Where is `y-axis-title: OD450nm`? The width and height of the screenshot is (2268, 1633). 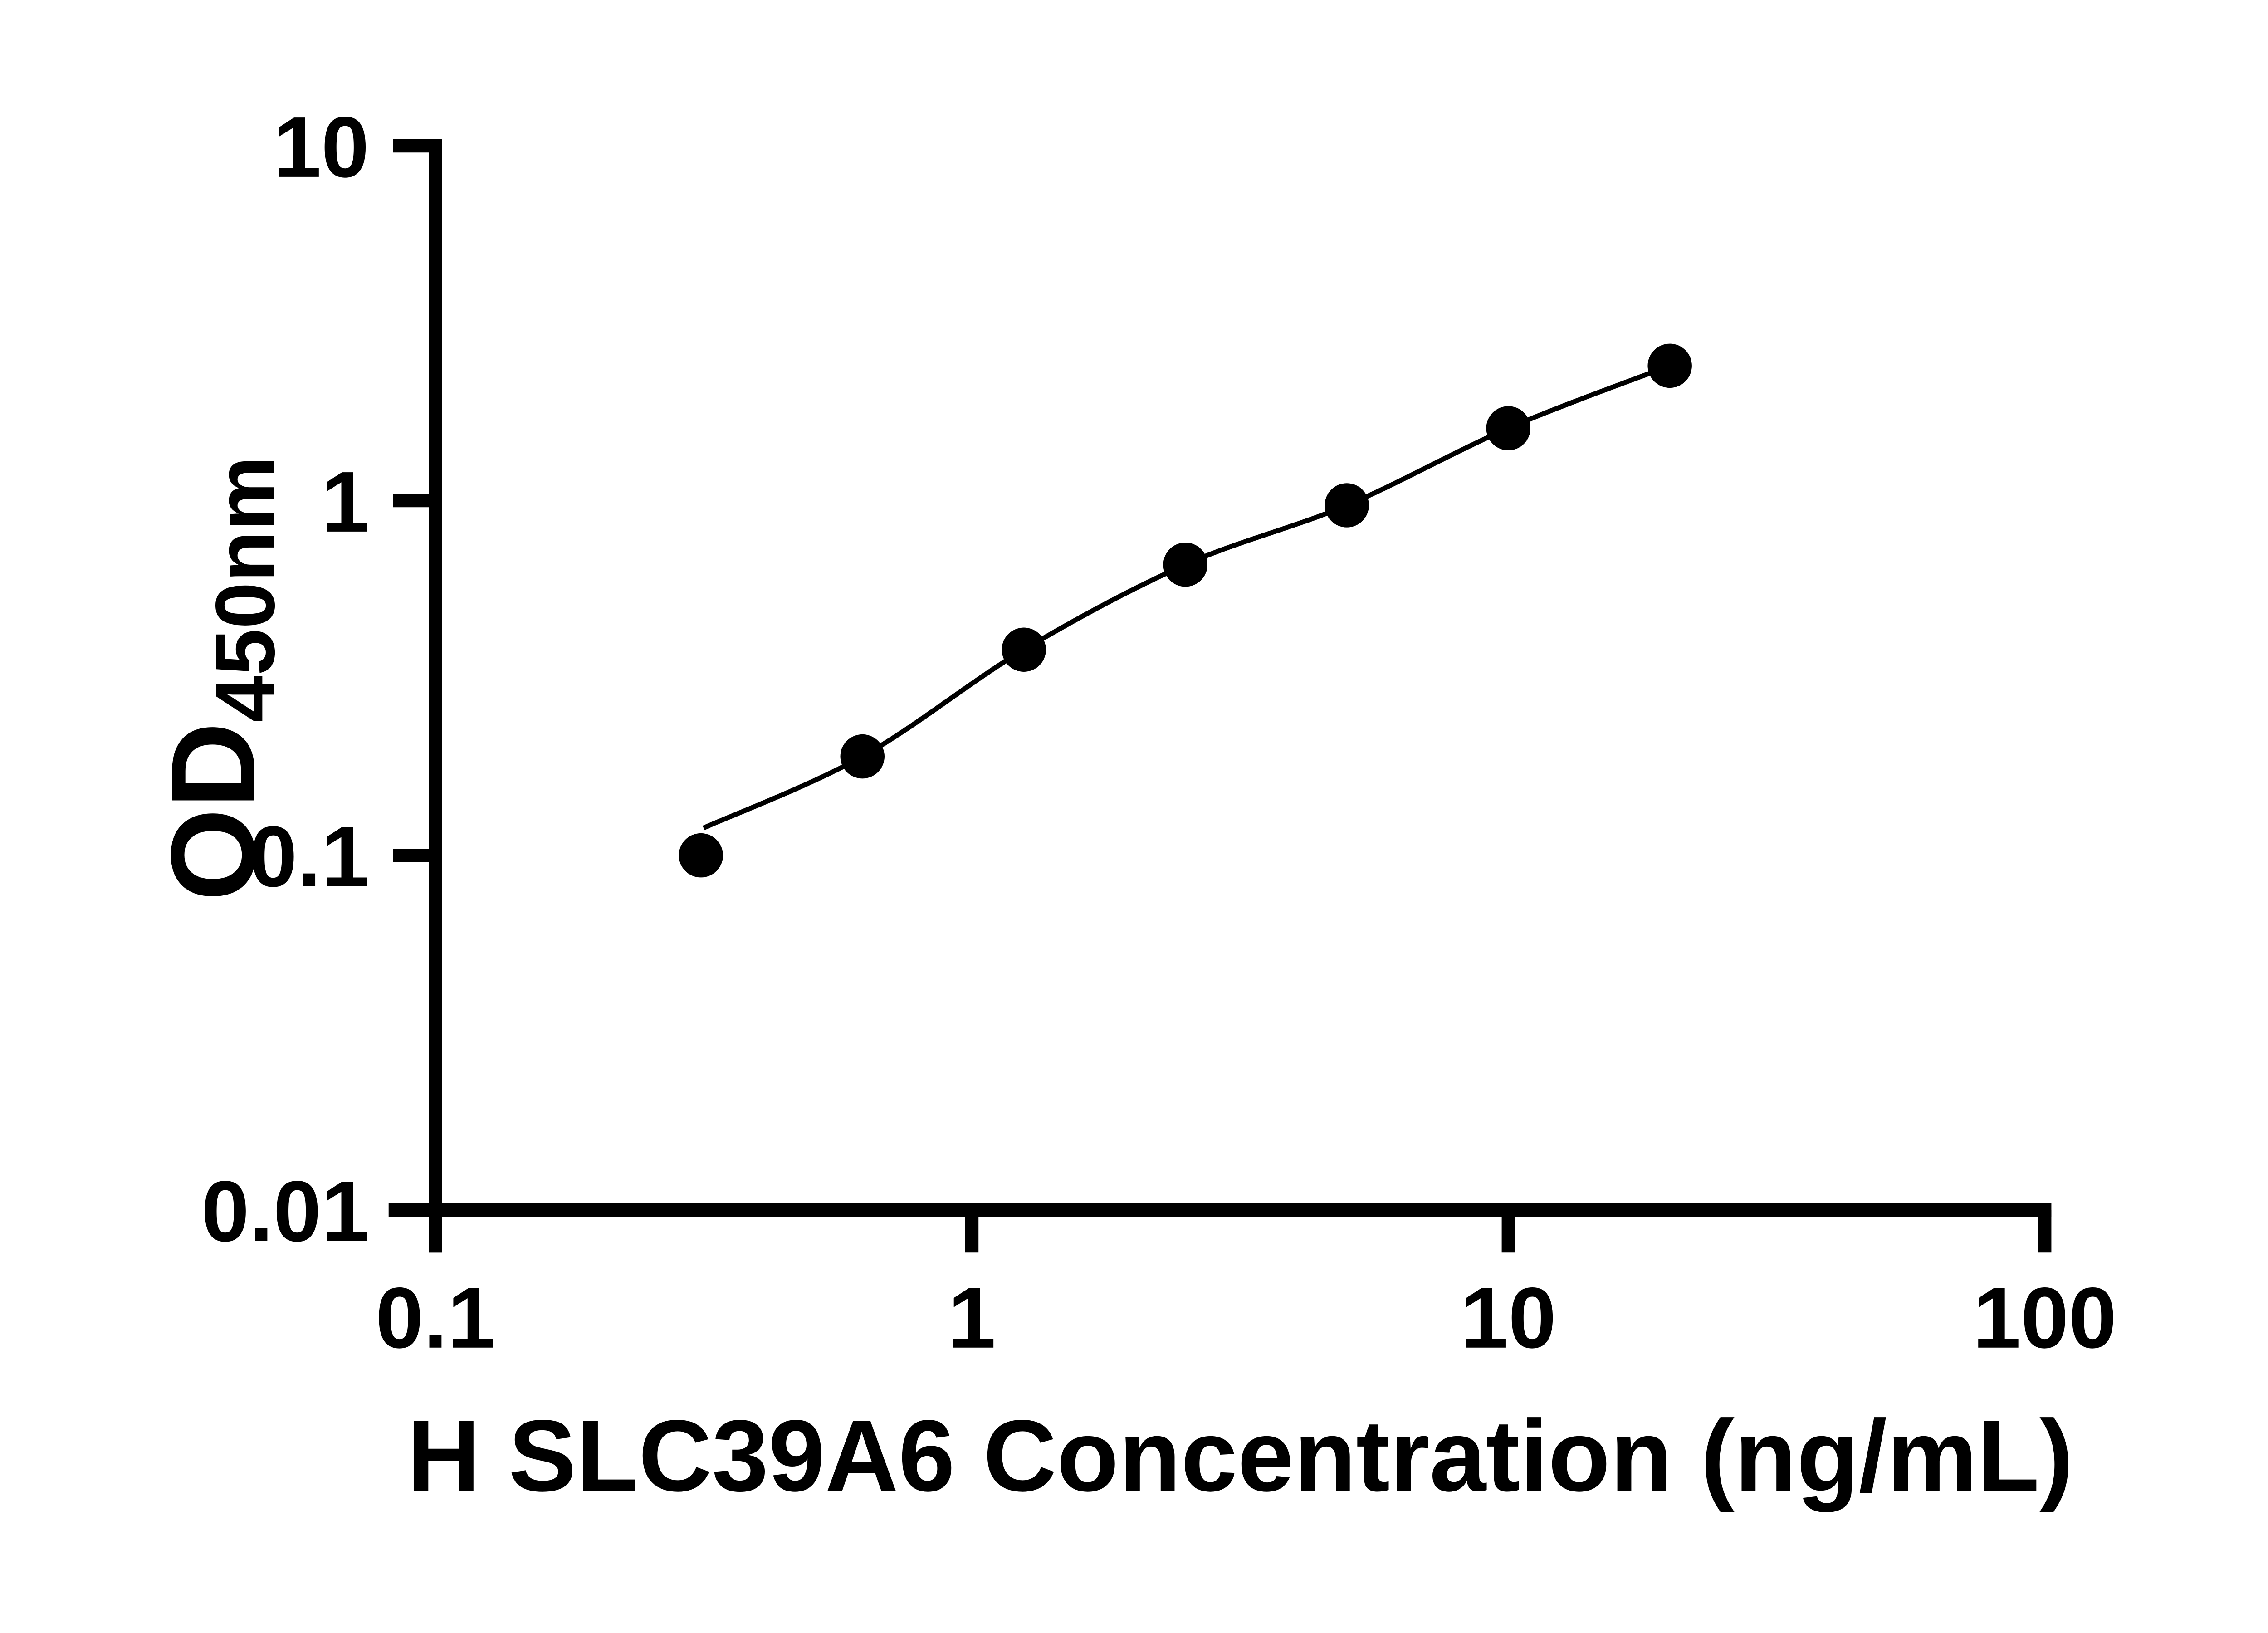 y-axis-title: OD450nm is located at coordinates (219, 678).